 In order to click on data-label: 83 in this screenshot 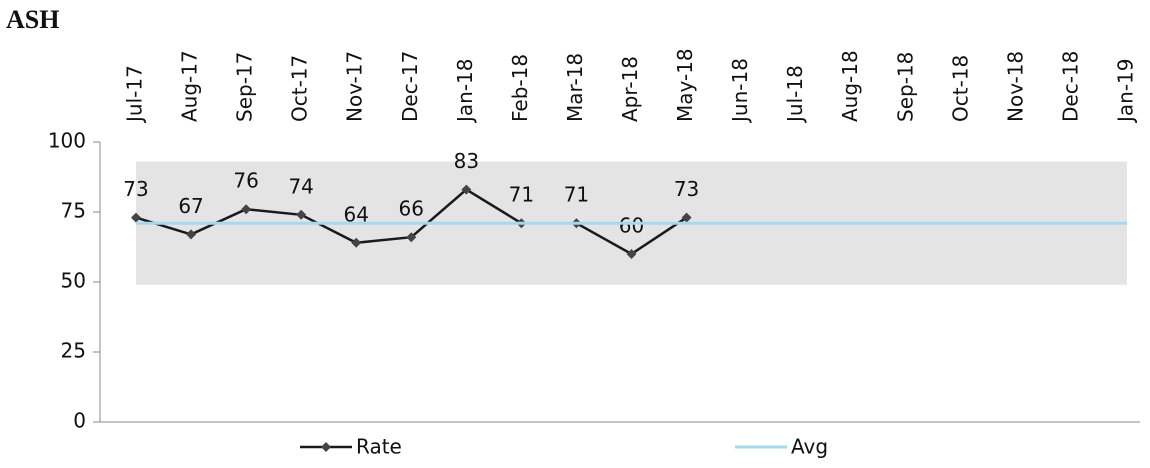, I will do `click(466, 161)`.